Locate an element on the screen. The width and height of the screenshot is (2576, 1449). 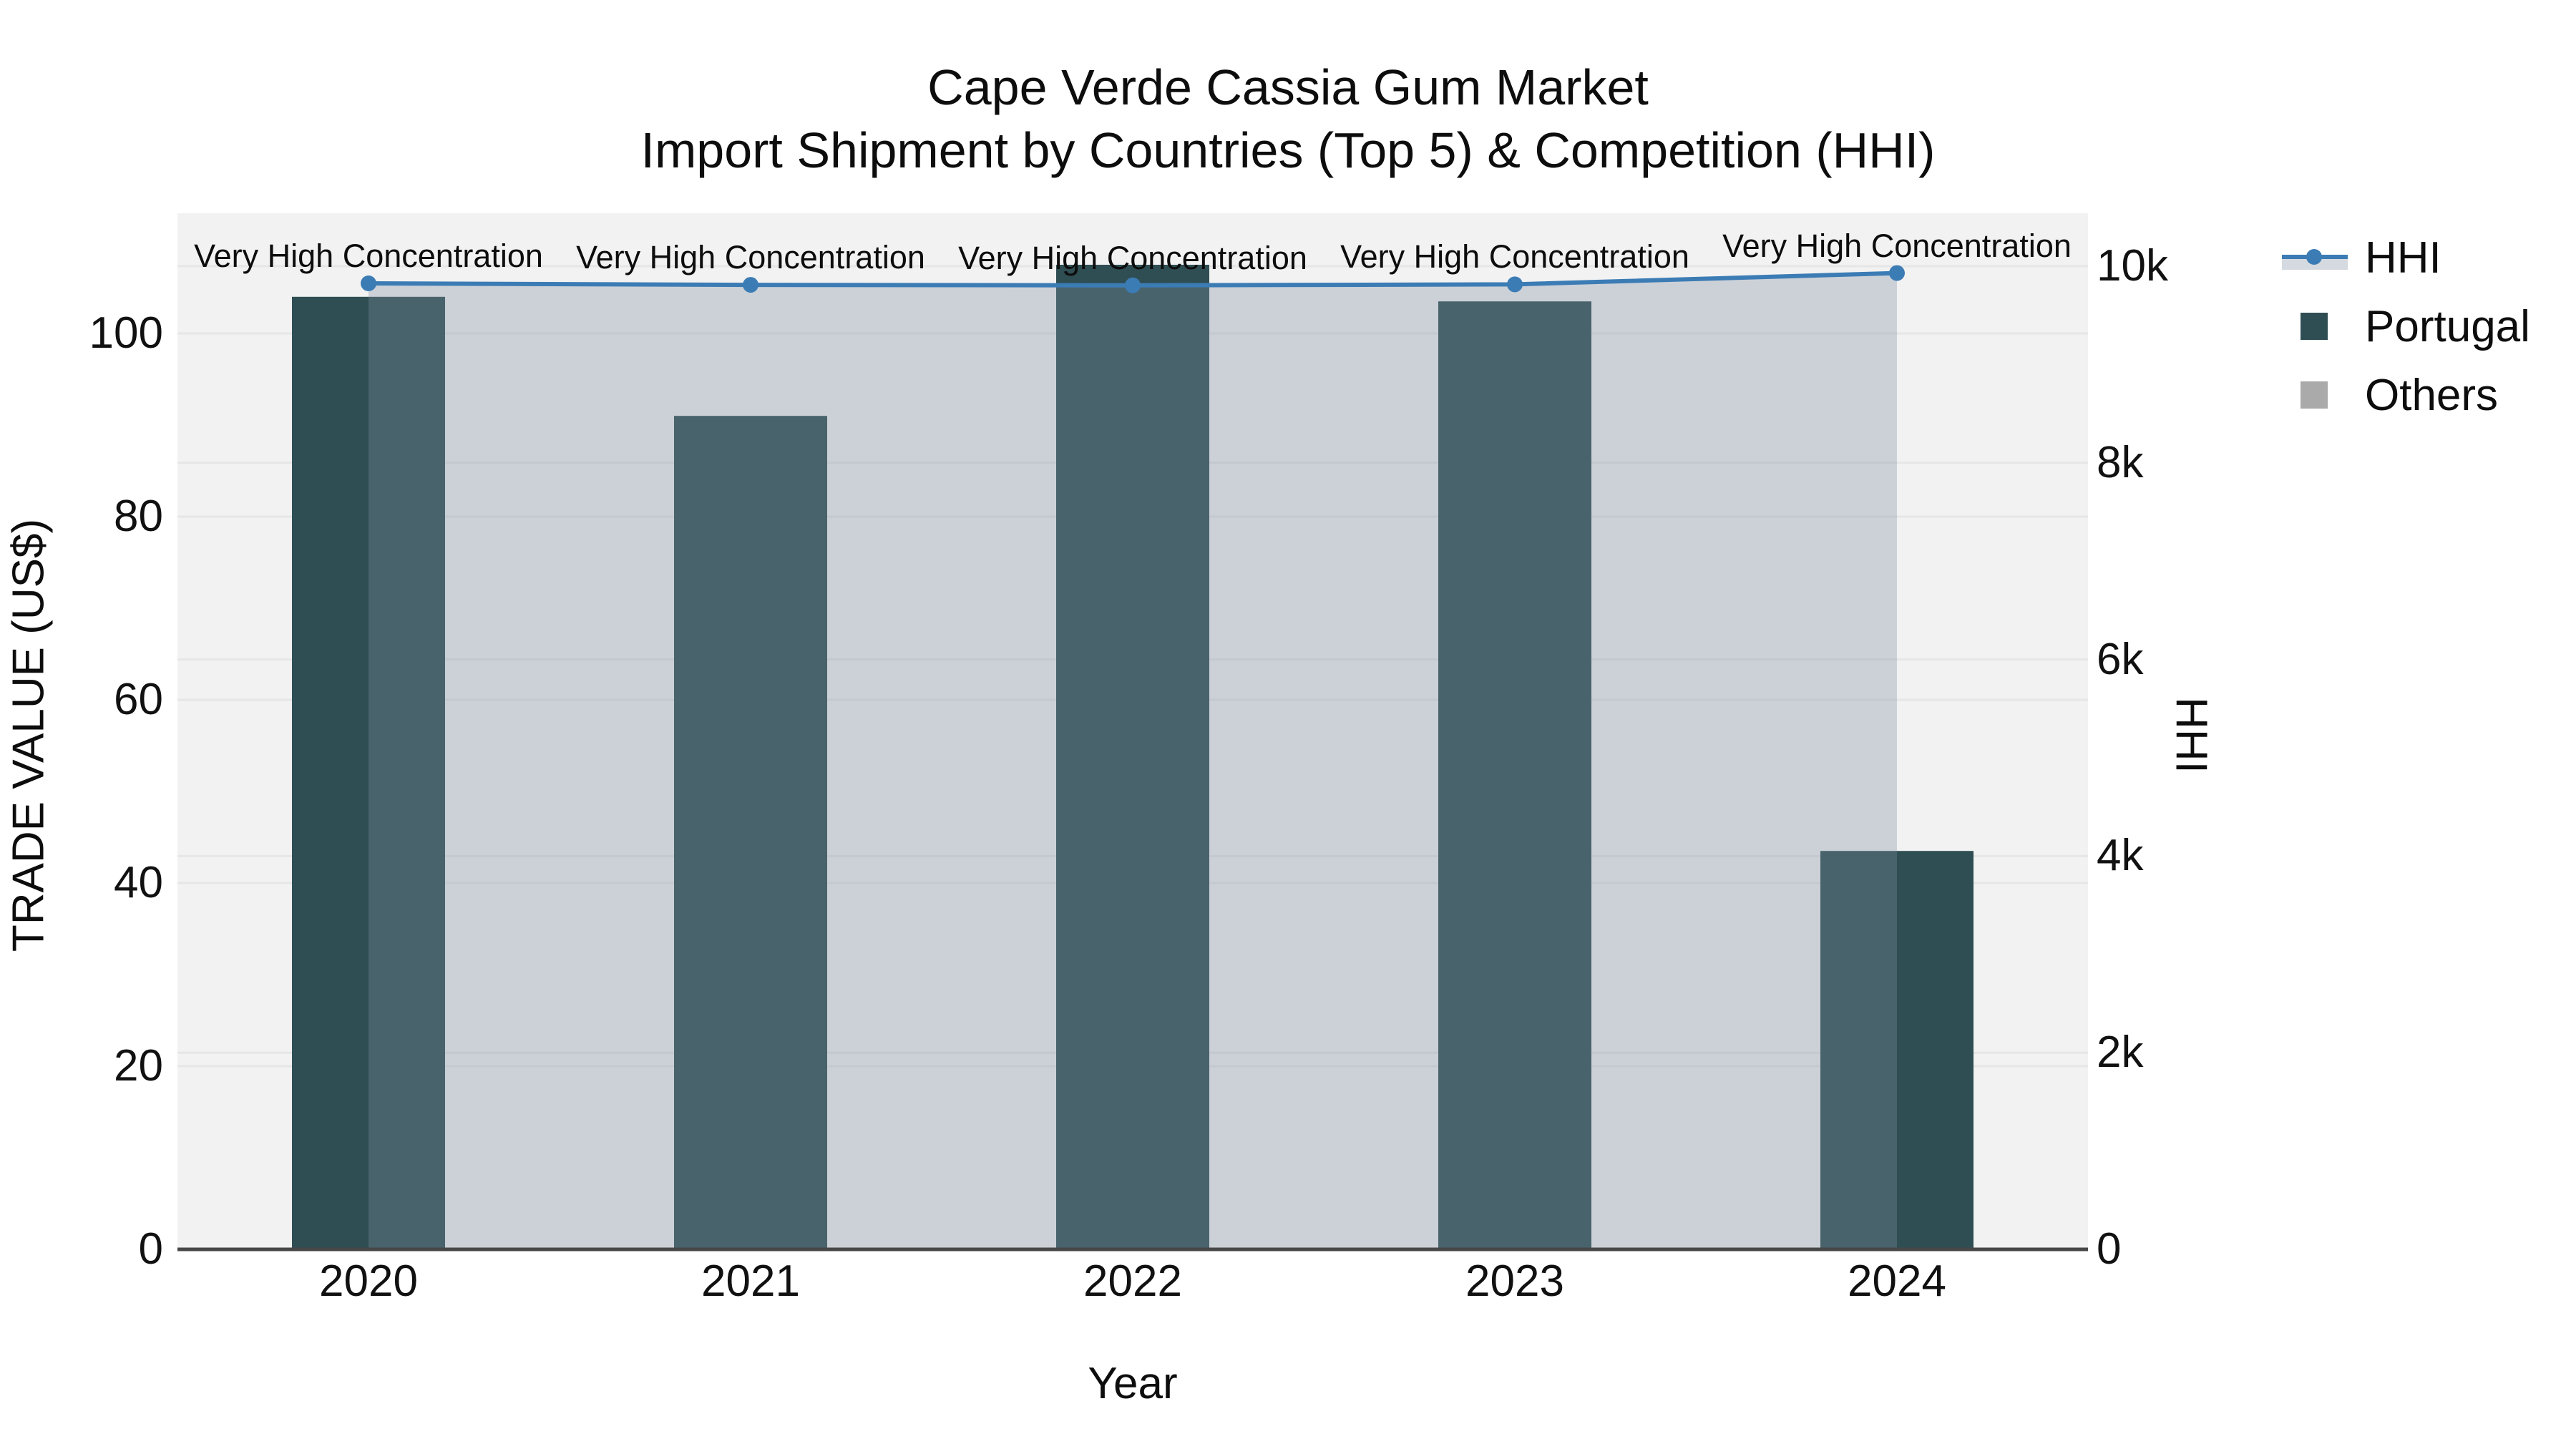
legend-label-hhi: HHI is located at coordinates (2403, 258).